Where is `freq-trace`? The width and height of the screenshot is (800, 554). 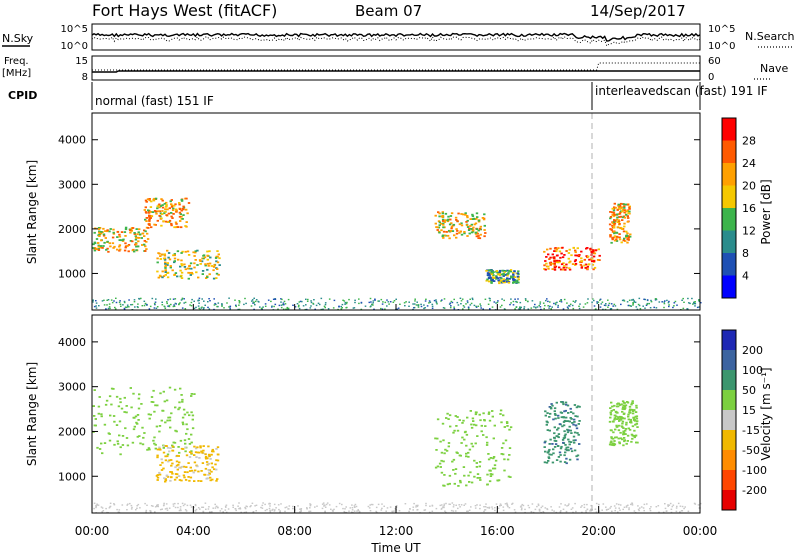 freq-trace is located at coordinates (396, 71).